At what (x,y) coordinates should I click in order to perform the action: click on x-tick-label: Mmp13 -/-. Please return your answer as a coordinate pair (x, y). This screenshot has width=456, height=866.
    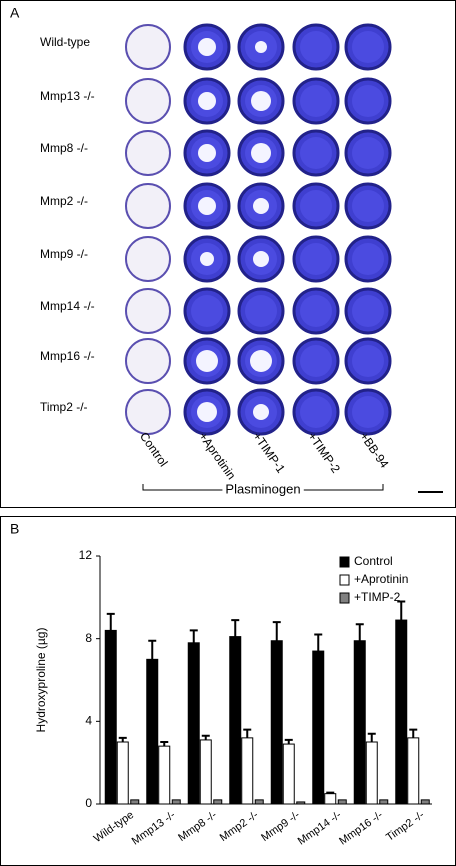
    Looking at the image, I should click on (154, 828).